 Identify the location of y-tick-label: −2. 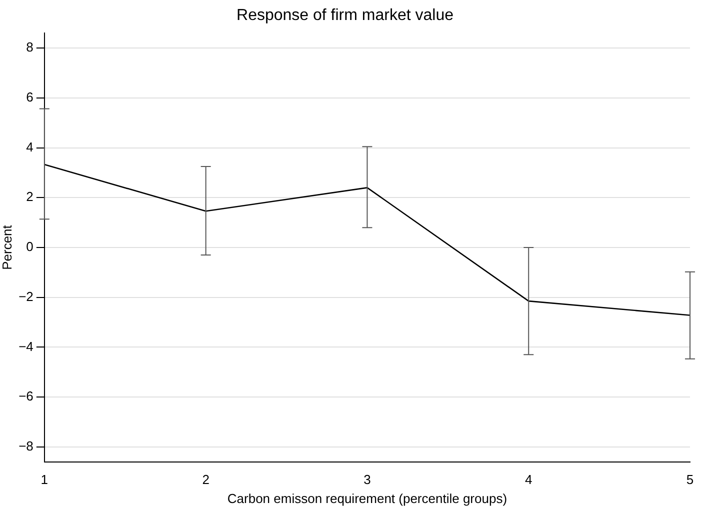
(26, 296).